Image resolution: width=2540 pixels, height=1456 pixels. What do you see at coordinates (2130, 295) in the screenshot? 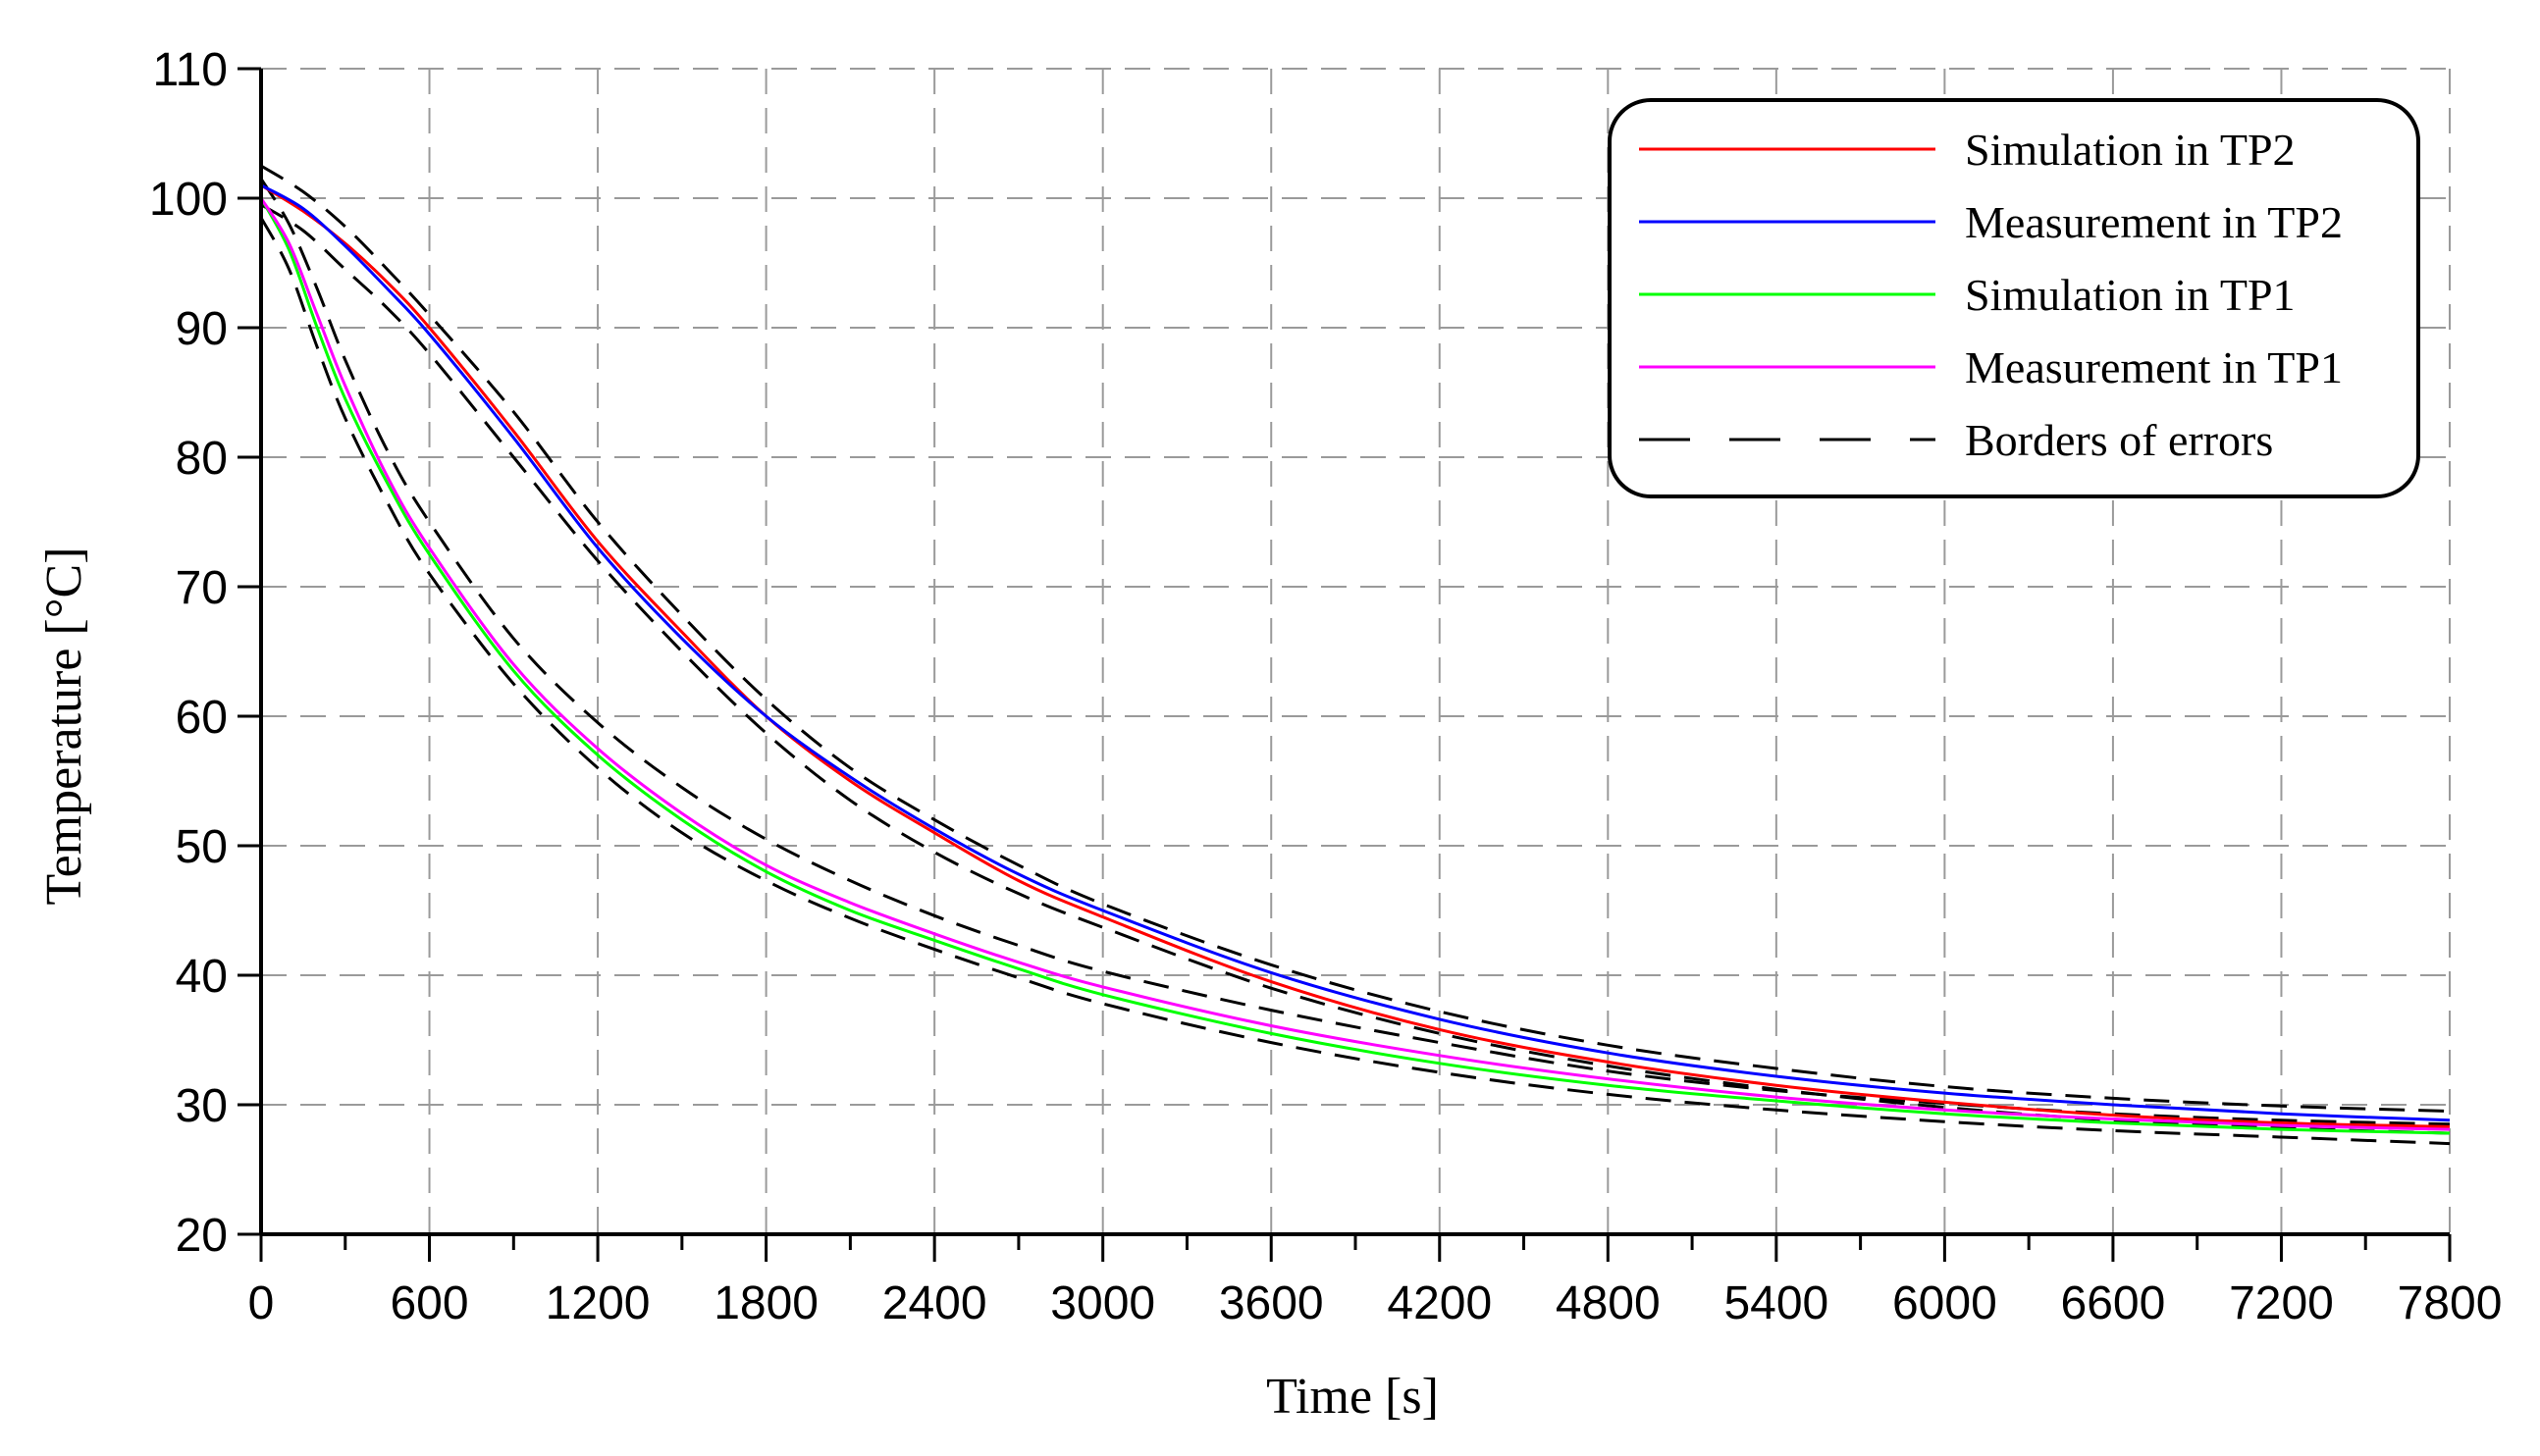
I see `legend-label: Simulation in TP1` at bounding box center [2130, 295].